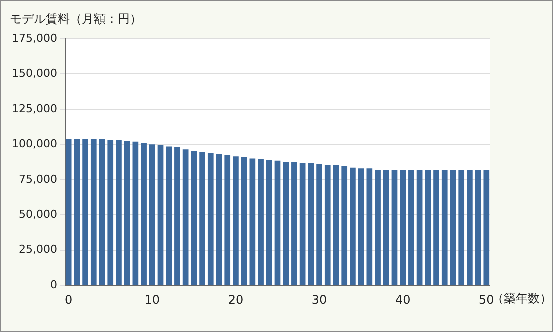 The width and height of the screenshot is (553, 332). I want to click on y-tick-label: 75,000, so click(38, 179).